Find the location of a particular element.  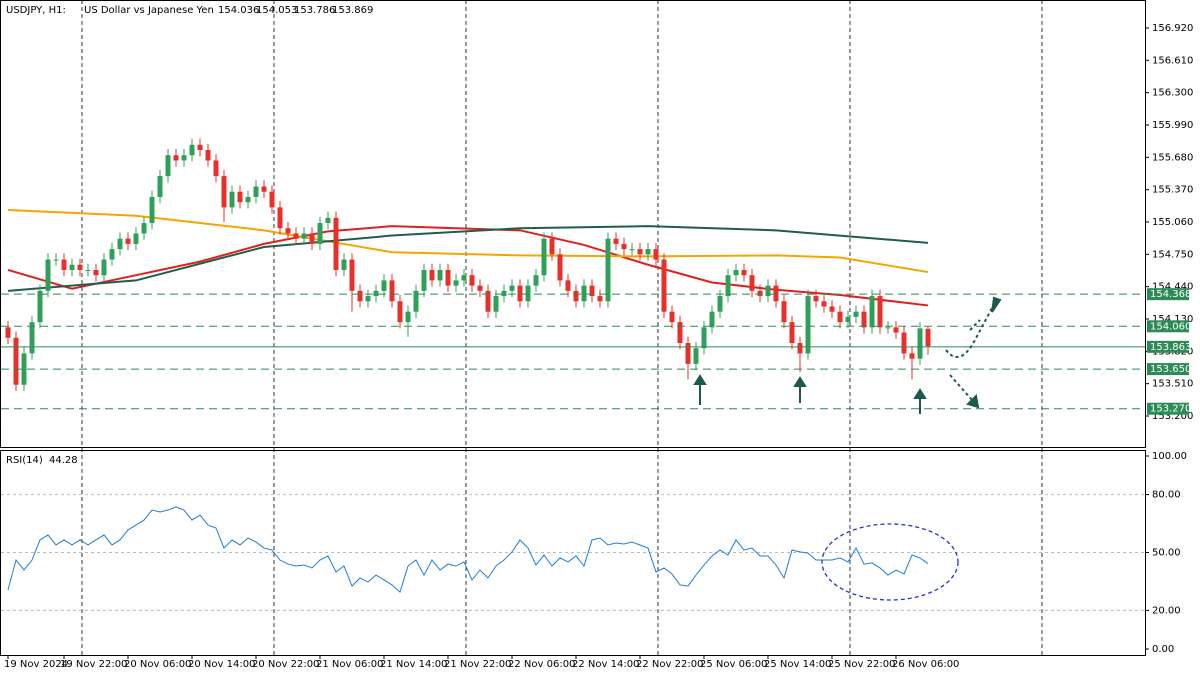

level-label: 153.863 is located at coordinates (1170, 347).